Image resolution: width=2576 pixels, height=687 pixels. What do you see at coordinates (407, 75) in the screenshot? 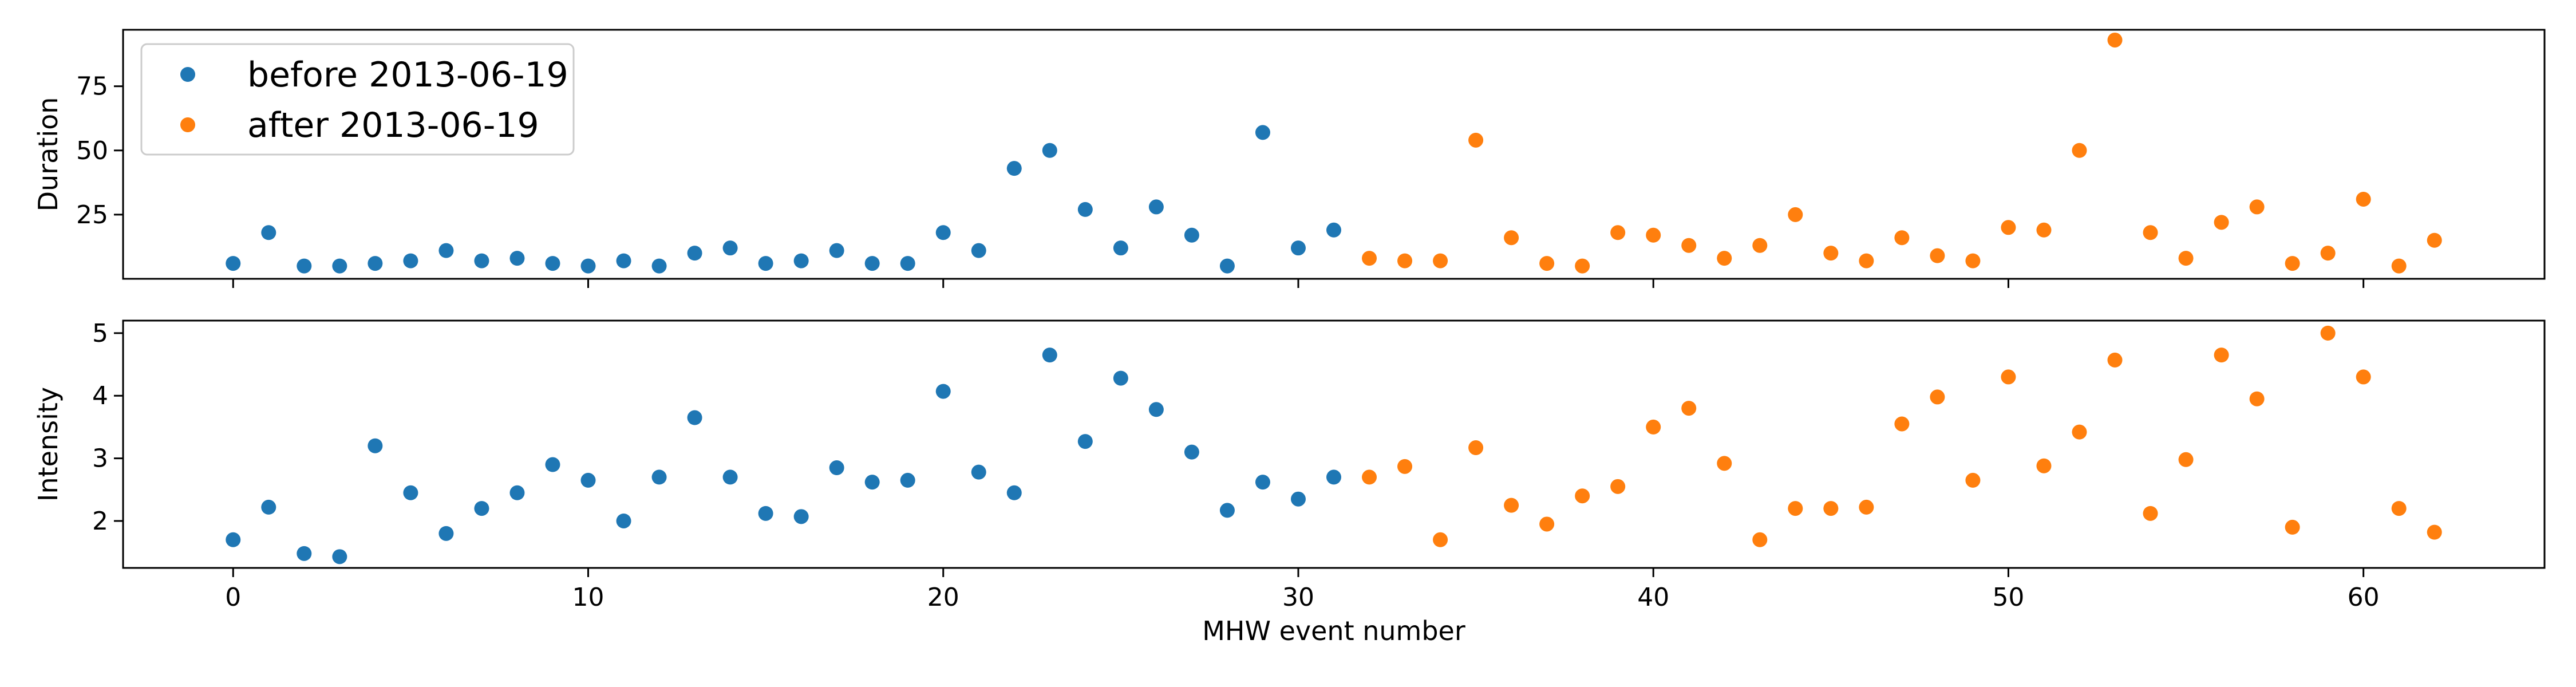
I see `legend-label: before 2013-06-19` at bounding box center [407, 75].